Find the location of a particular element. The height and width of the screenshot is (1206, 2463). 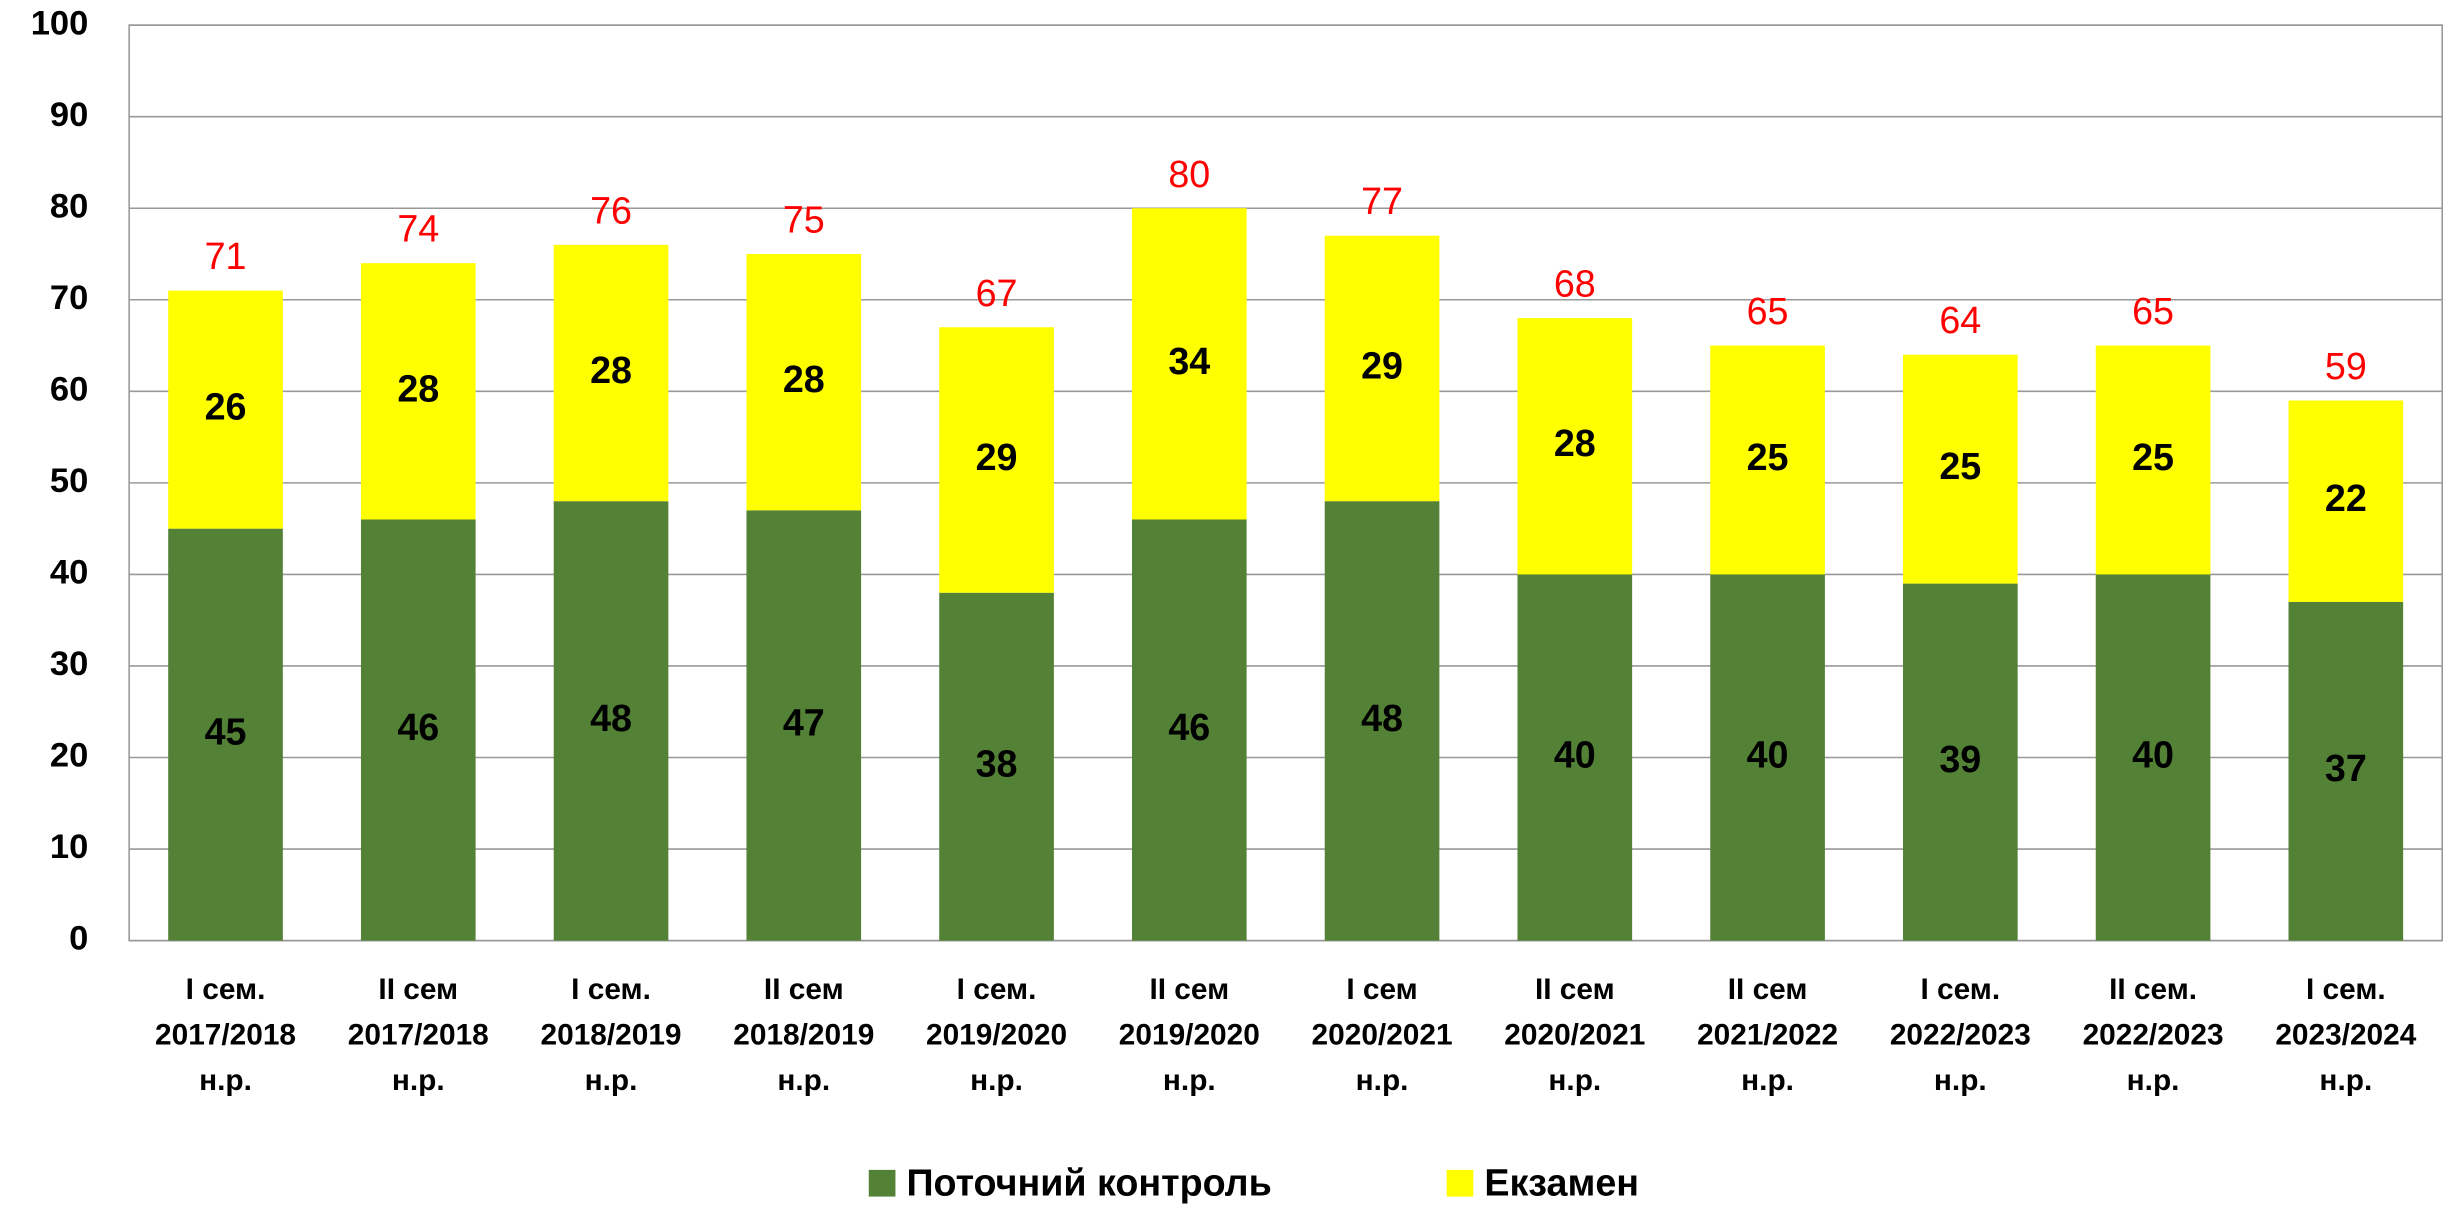

x-tick-label: І сем. 2023/2024 н.р. is located at coordinates (2345, 1035).